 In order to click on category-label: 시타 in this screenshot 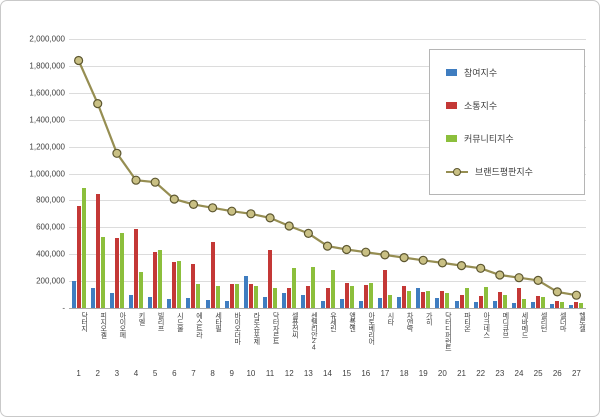, I will do `click(390, 318)`.